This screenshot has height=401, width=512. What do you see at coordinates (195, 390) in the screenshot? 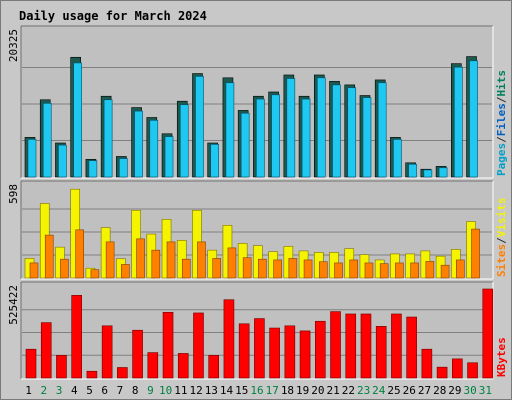
I see `x-tick-label: 12` at bounding box center [195, 390].